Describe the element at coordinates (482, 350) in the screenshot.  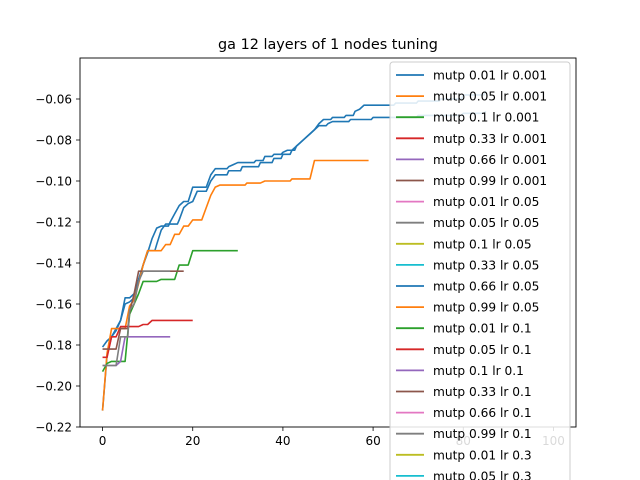
I see `legend-label: mutp 0.05 lr 0.1` at that location.